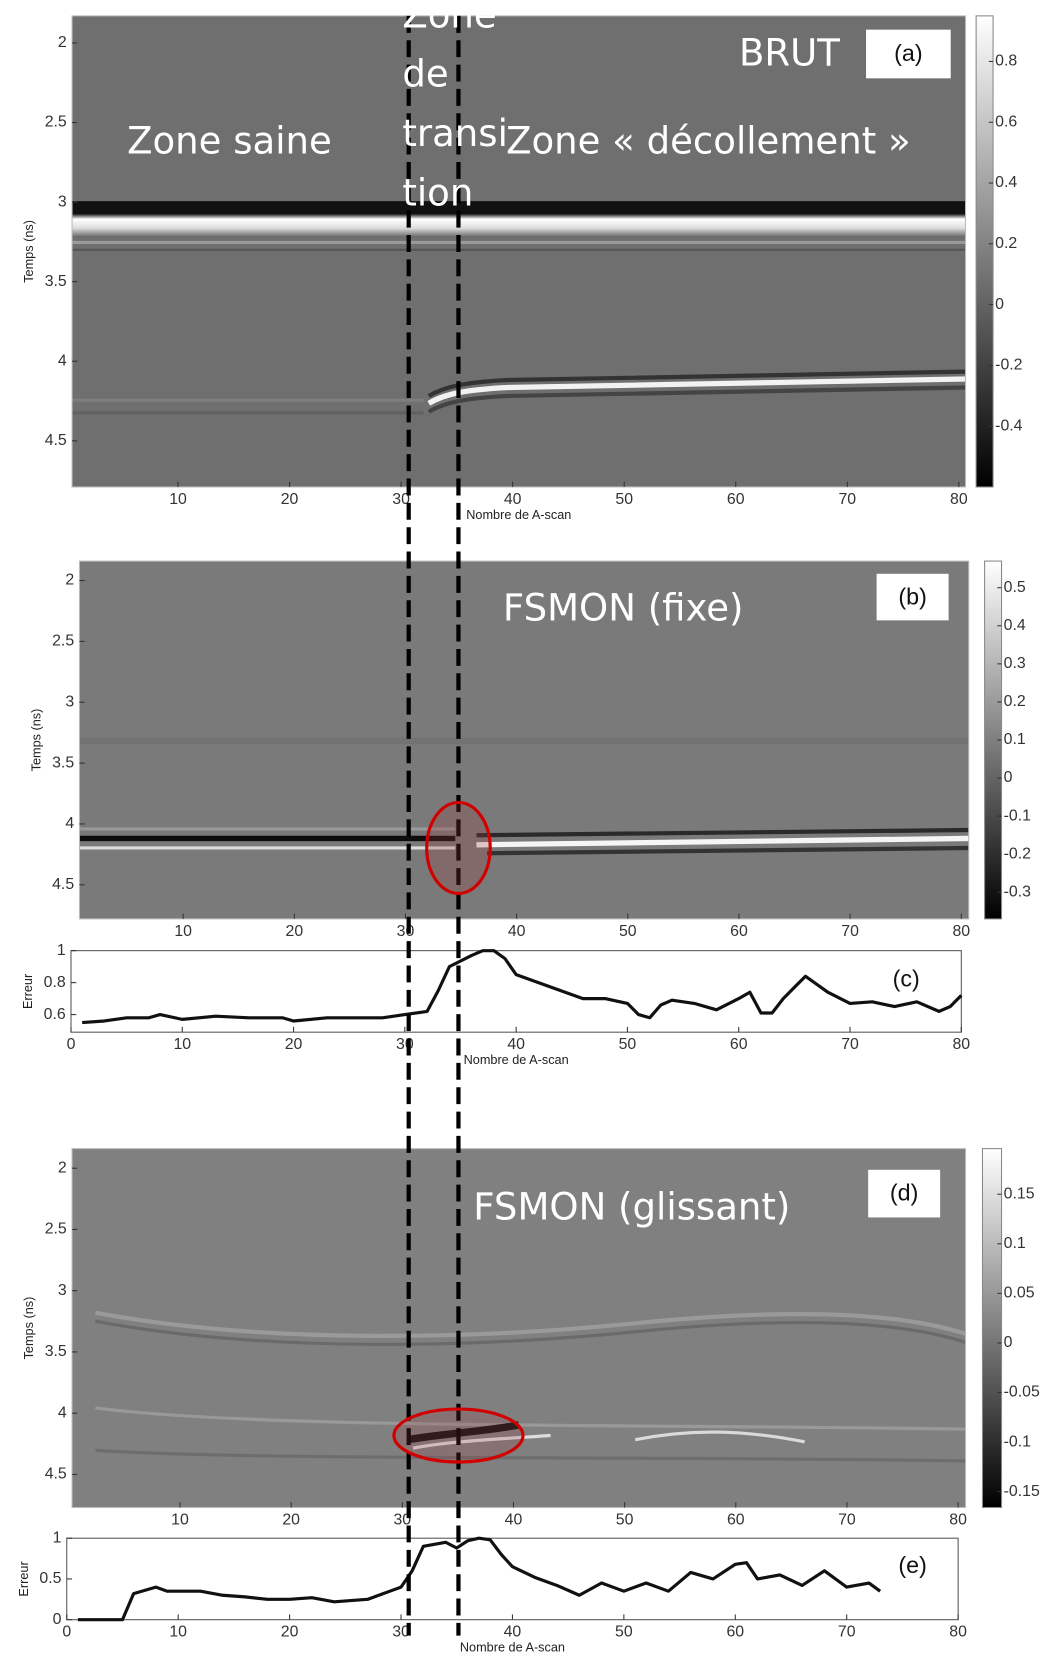 This screenshot has width=1063, height=1666. I want to click on panel-tag: (d), so click(904, 1192).